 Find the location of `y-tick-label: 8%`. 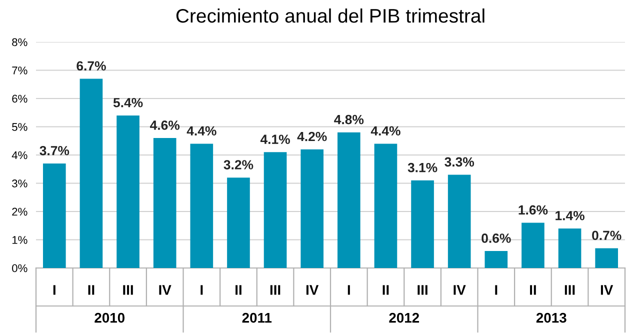

y-tick-label: 8% is located at coordinates (20, 42).